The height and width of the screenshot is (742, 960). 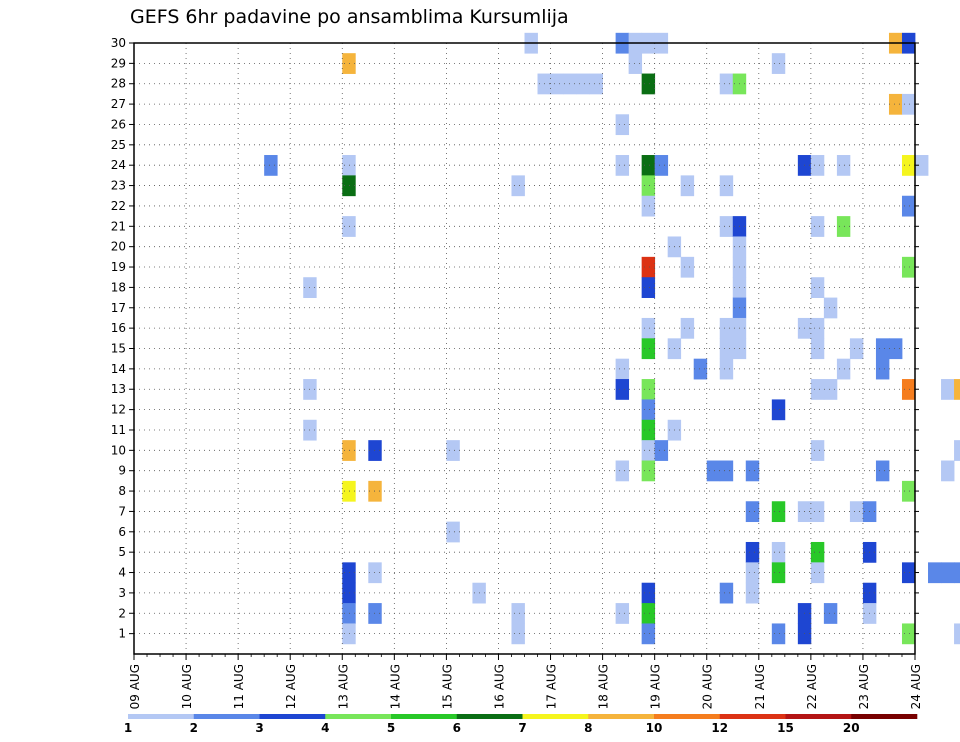 What do you see at coordinates (708, 686) in the screenshot?
I see `x-tick-label: 20 AUG` at bounding box center [708, 686].